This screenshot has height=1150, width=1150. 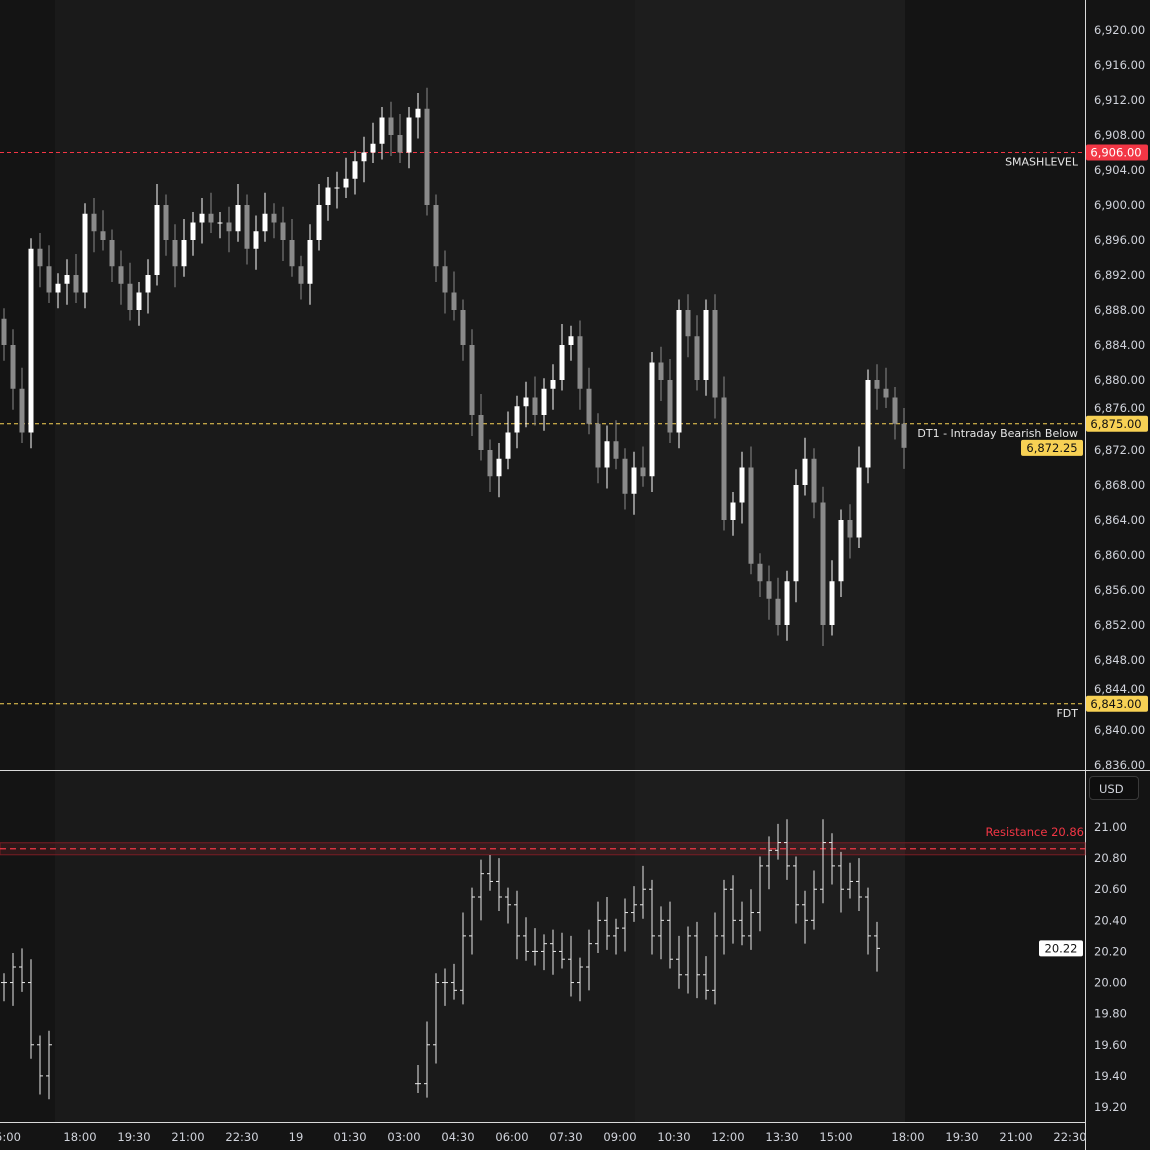 What do you see at coordinates (296, 1137) in the screenshot?
I see `time-tick-label: 19` at bounding box center [296, 1137].